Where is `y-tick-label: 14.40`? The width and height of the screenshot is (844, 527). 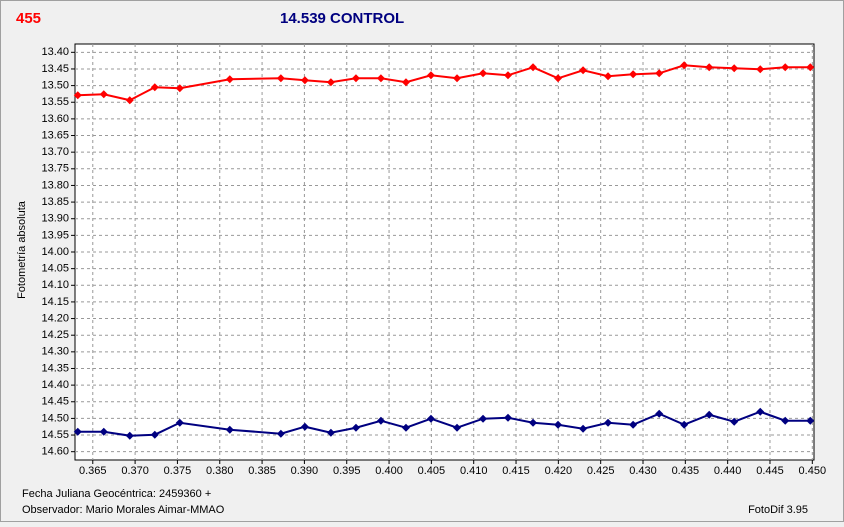
y-tick-label: 14.40 is located at coordinates (55, 385).